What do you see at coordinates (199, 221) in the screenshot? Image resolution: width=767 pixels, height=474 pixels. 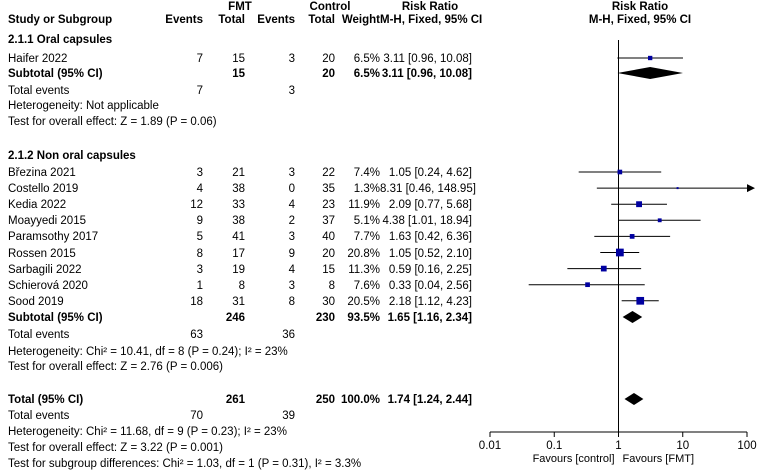 I see `fmt-events: 9` at bounding box center [199, 221].